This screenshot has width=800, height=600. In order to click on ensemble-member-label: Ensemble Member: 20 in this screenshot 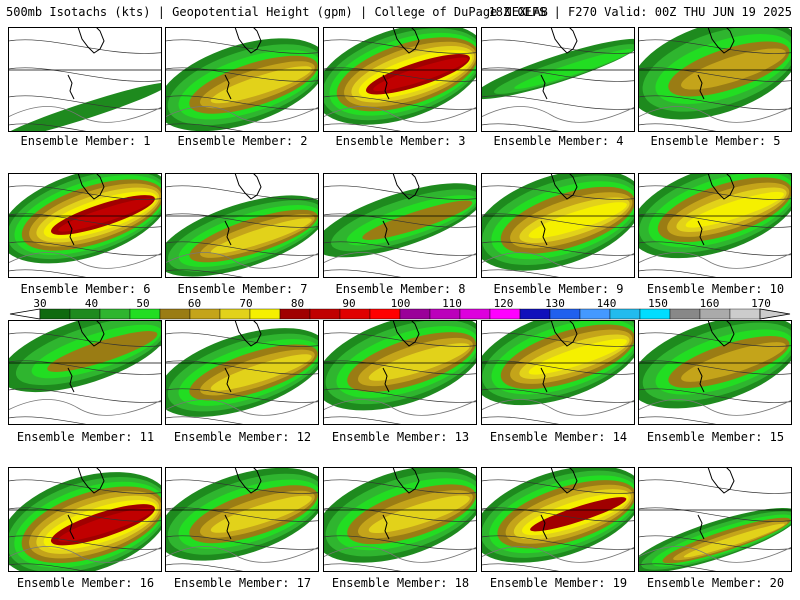, I will do `click(715, 583)`.